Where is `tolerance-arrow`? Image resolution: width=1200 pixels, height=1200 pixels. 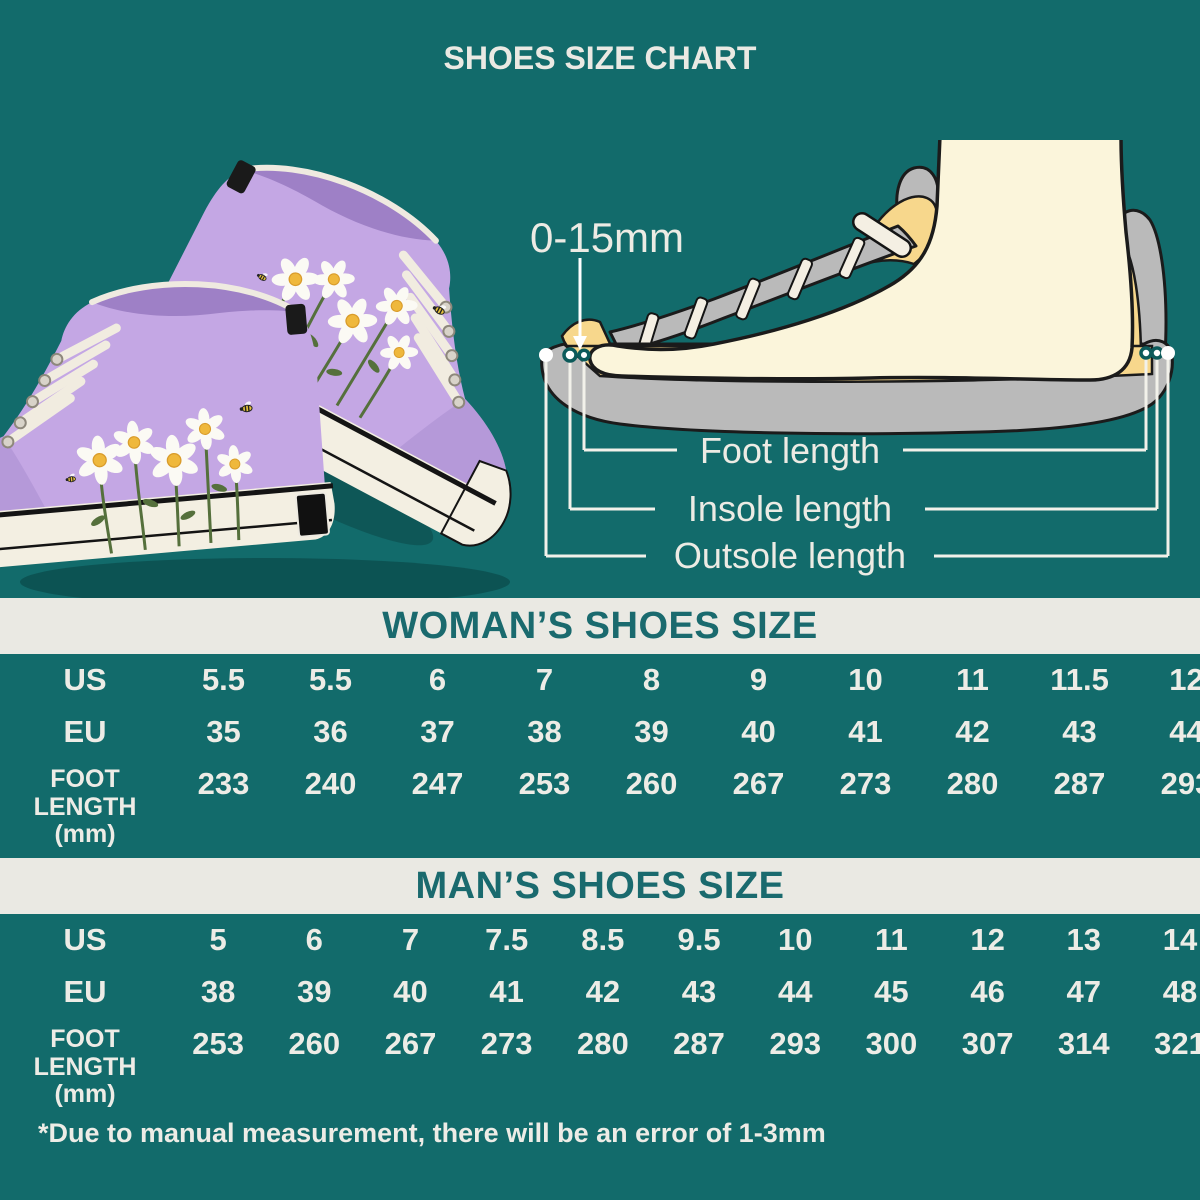 tolerance-arrow is located at coordinates (580, 343).